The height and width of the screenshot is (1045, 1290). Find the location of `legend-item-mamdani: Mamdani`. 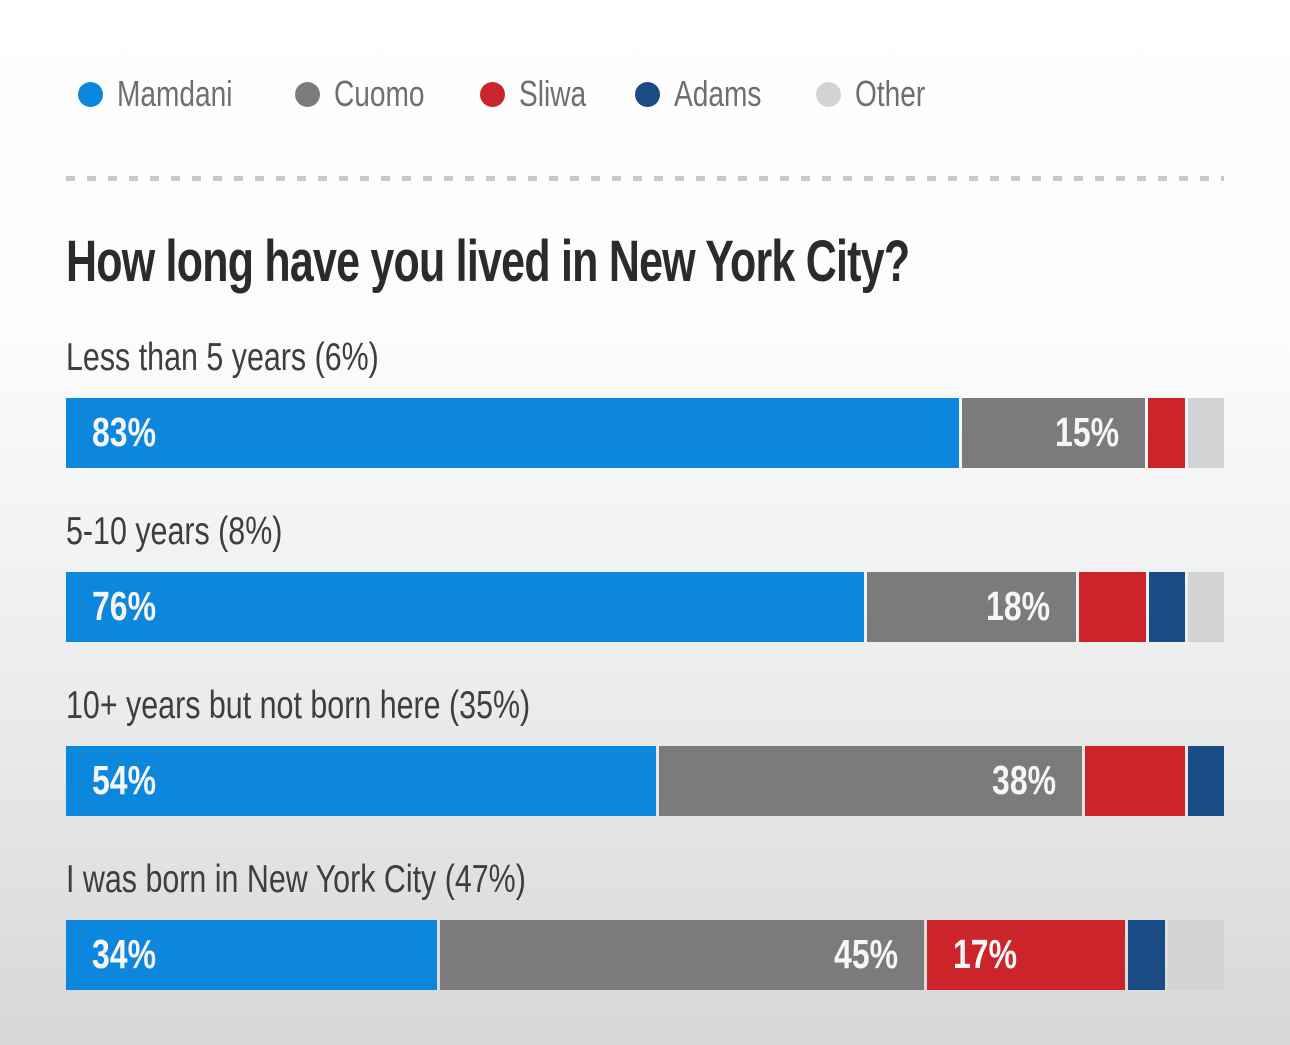

legend-item-mamdani: Mamdani is located at coordinates (171, 94).